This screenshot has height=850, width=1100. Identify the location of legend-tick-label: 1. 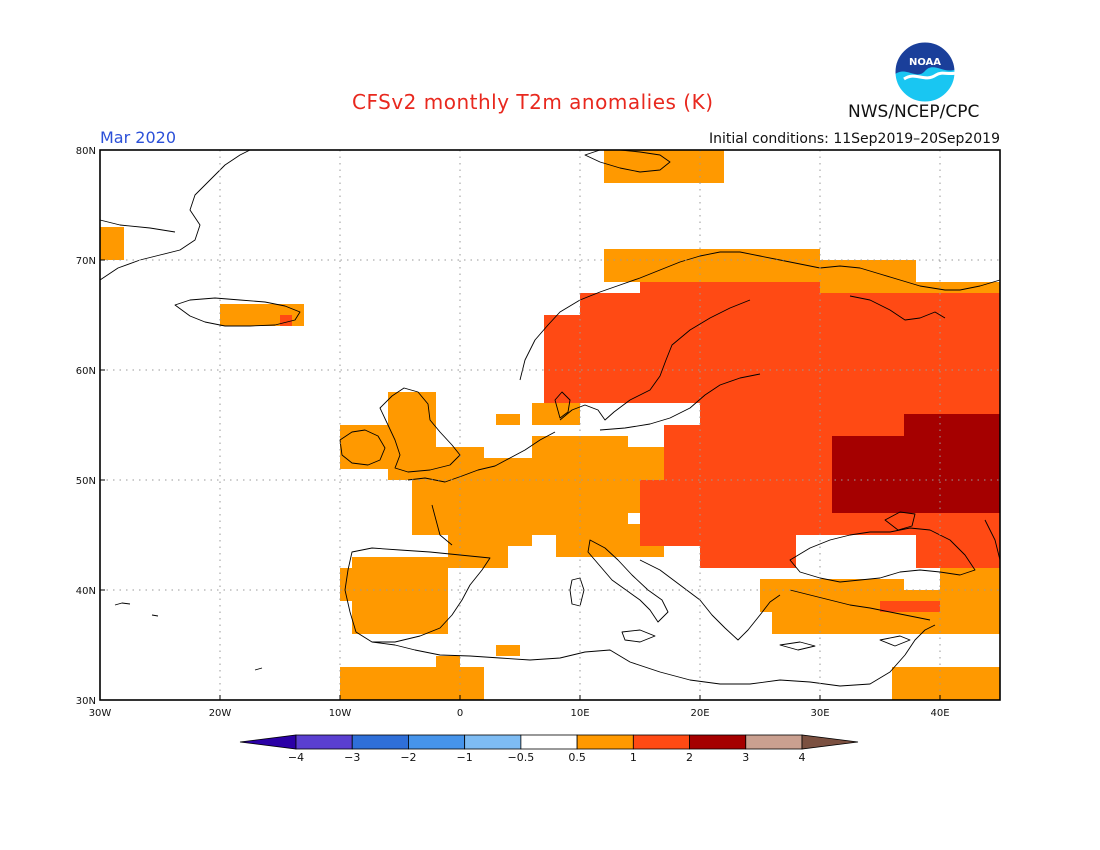
(633, 757).